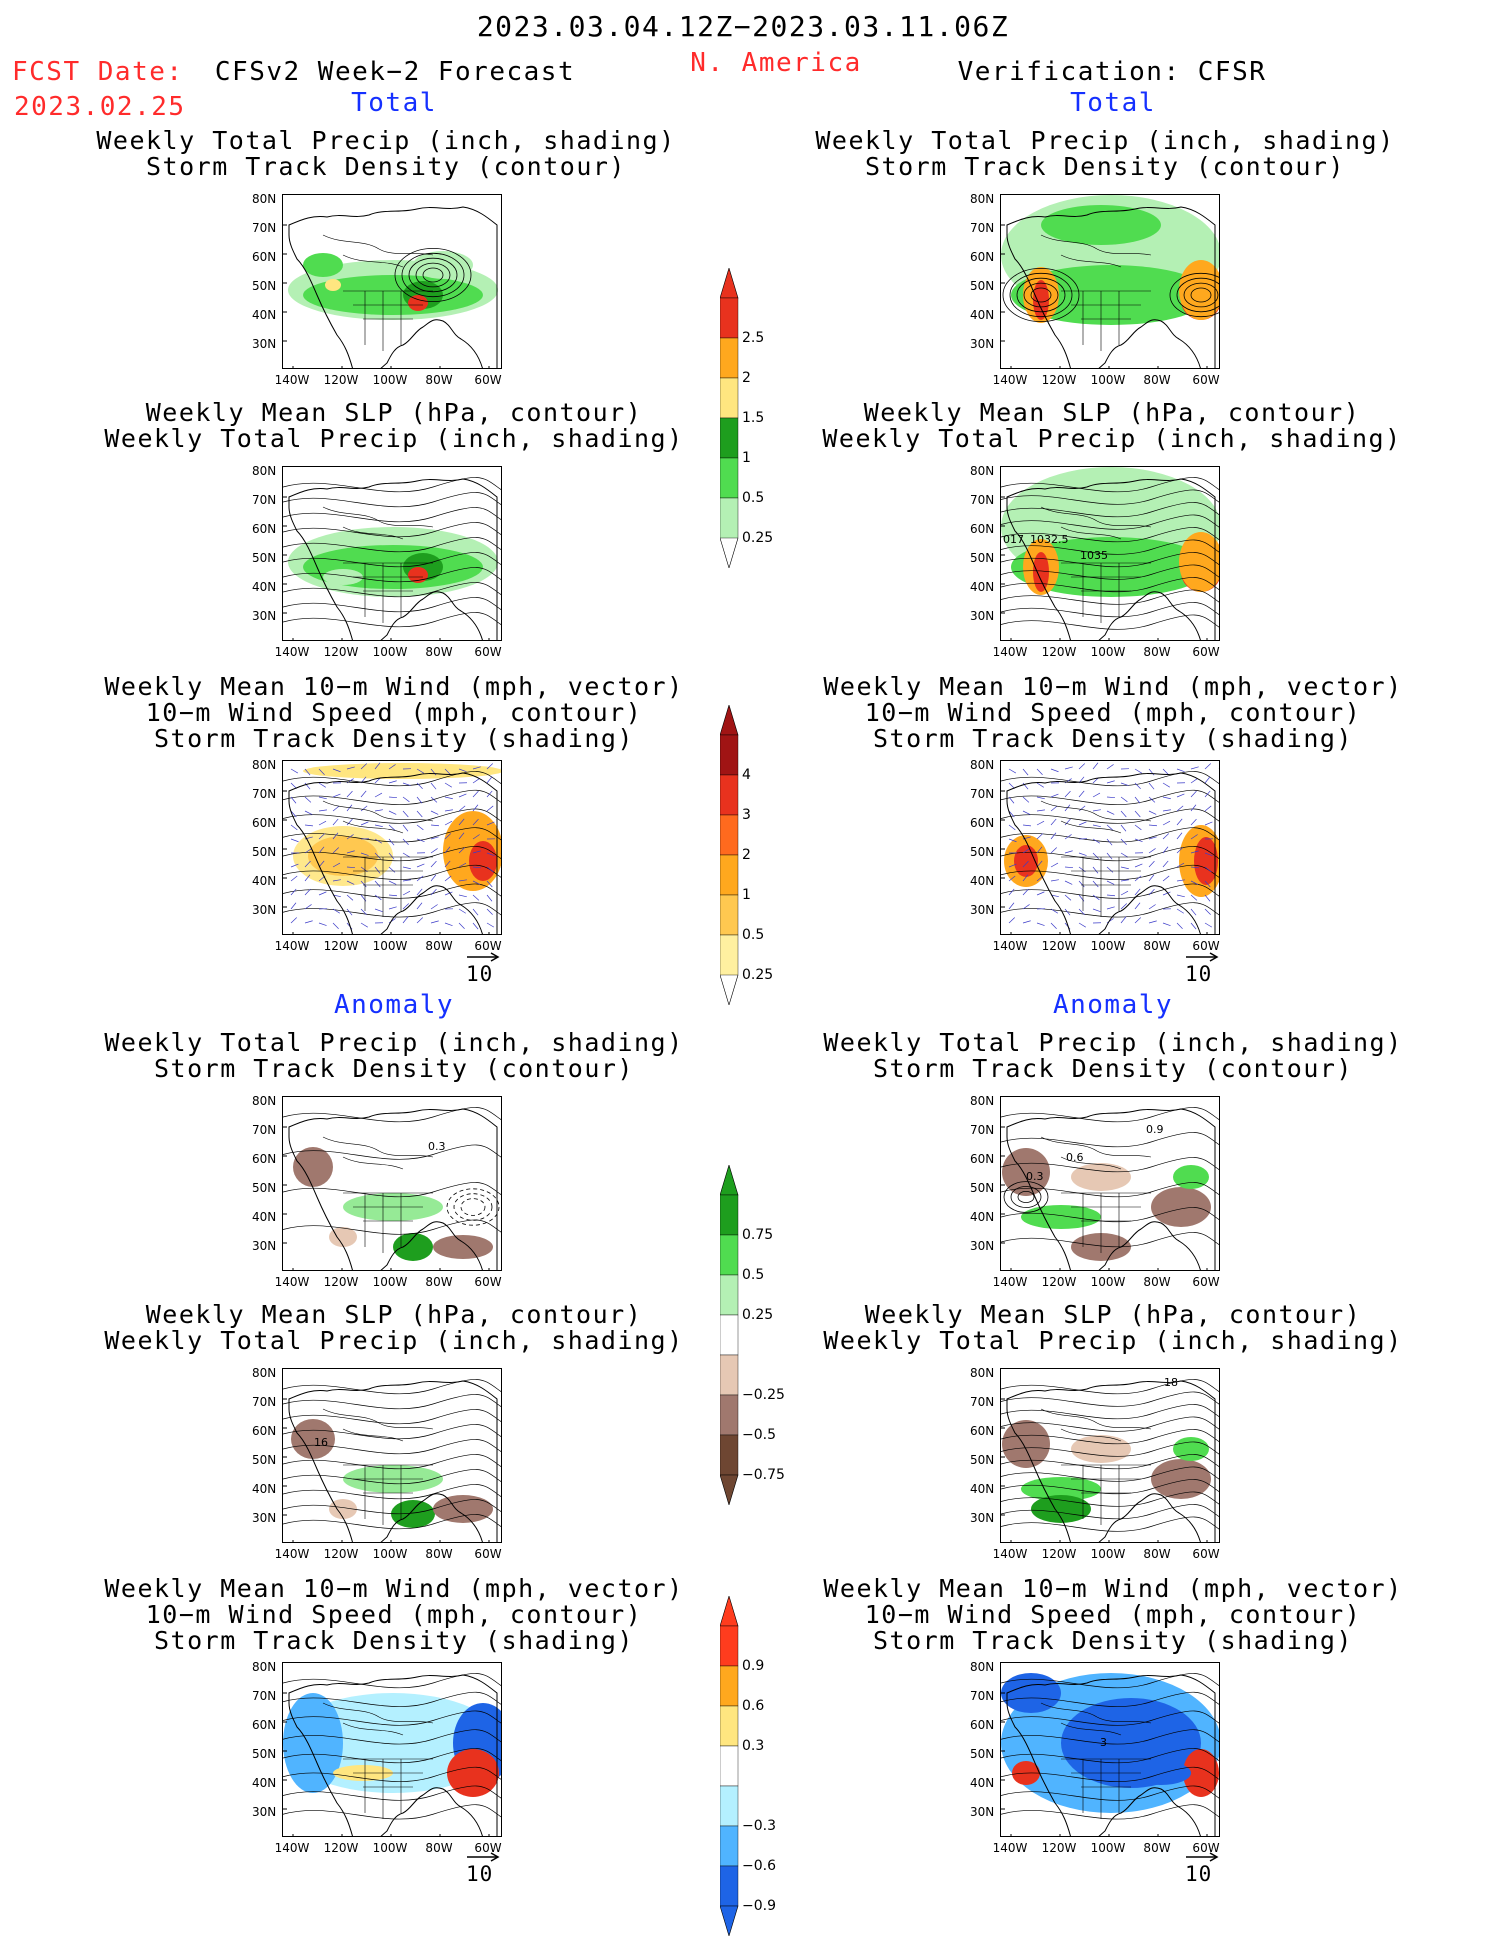  Describe the element at coordinates (746, 775) in the screenshot. I see `colorbar-label: 4` at that location.